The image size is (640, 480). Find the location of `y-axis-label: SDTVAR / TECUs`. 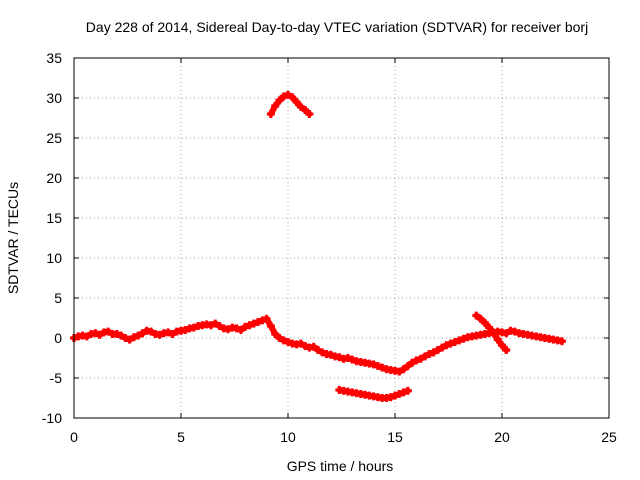

y-axis-label: SDTVAR / TECUs is located at coordinates (13, 238).